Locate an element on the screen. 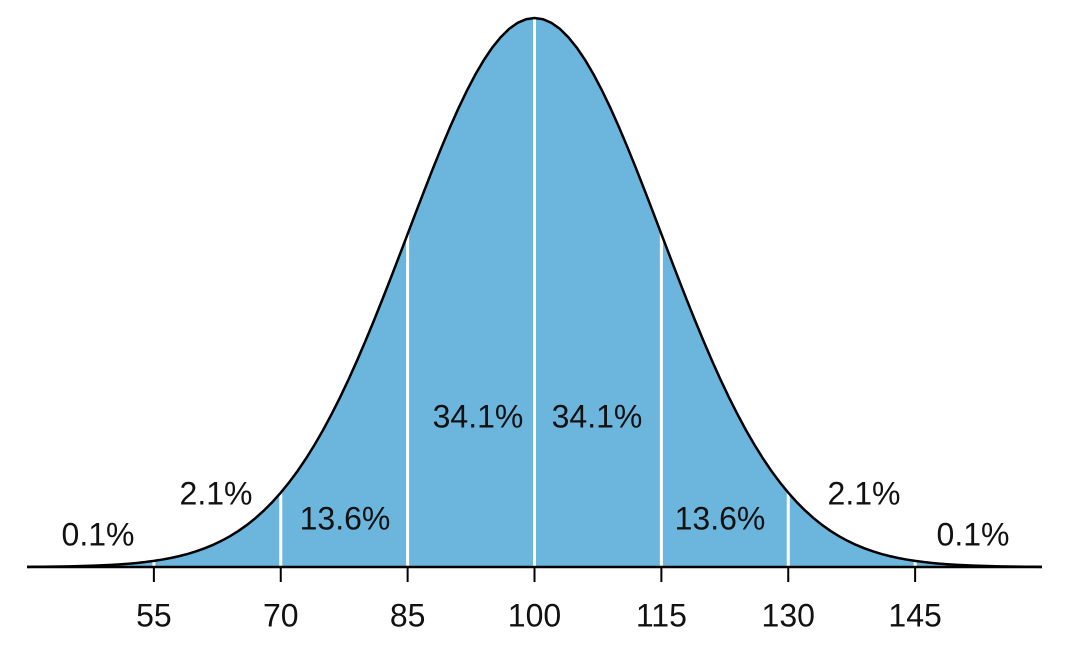 Image resolution: width=1080 pixels, height=651 pixels. x-tick-label: 115 is located at coordinates (661, 615).